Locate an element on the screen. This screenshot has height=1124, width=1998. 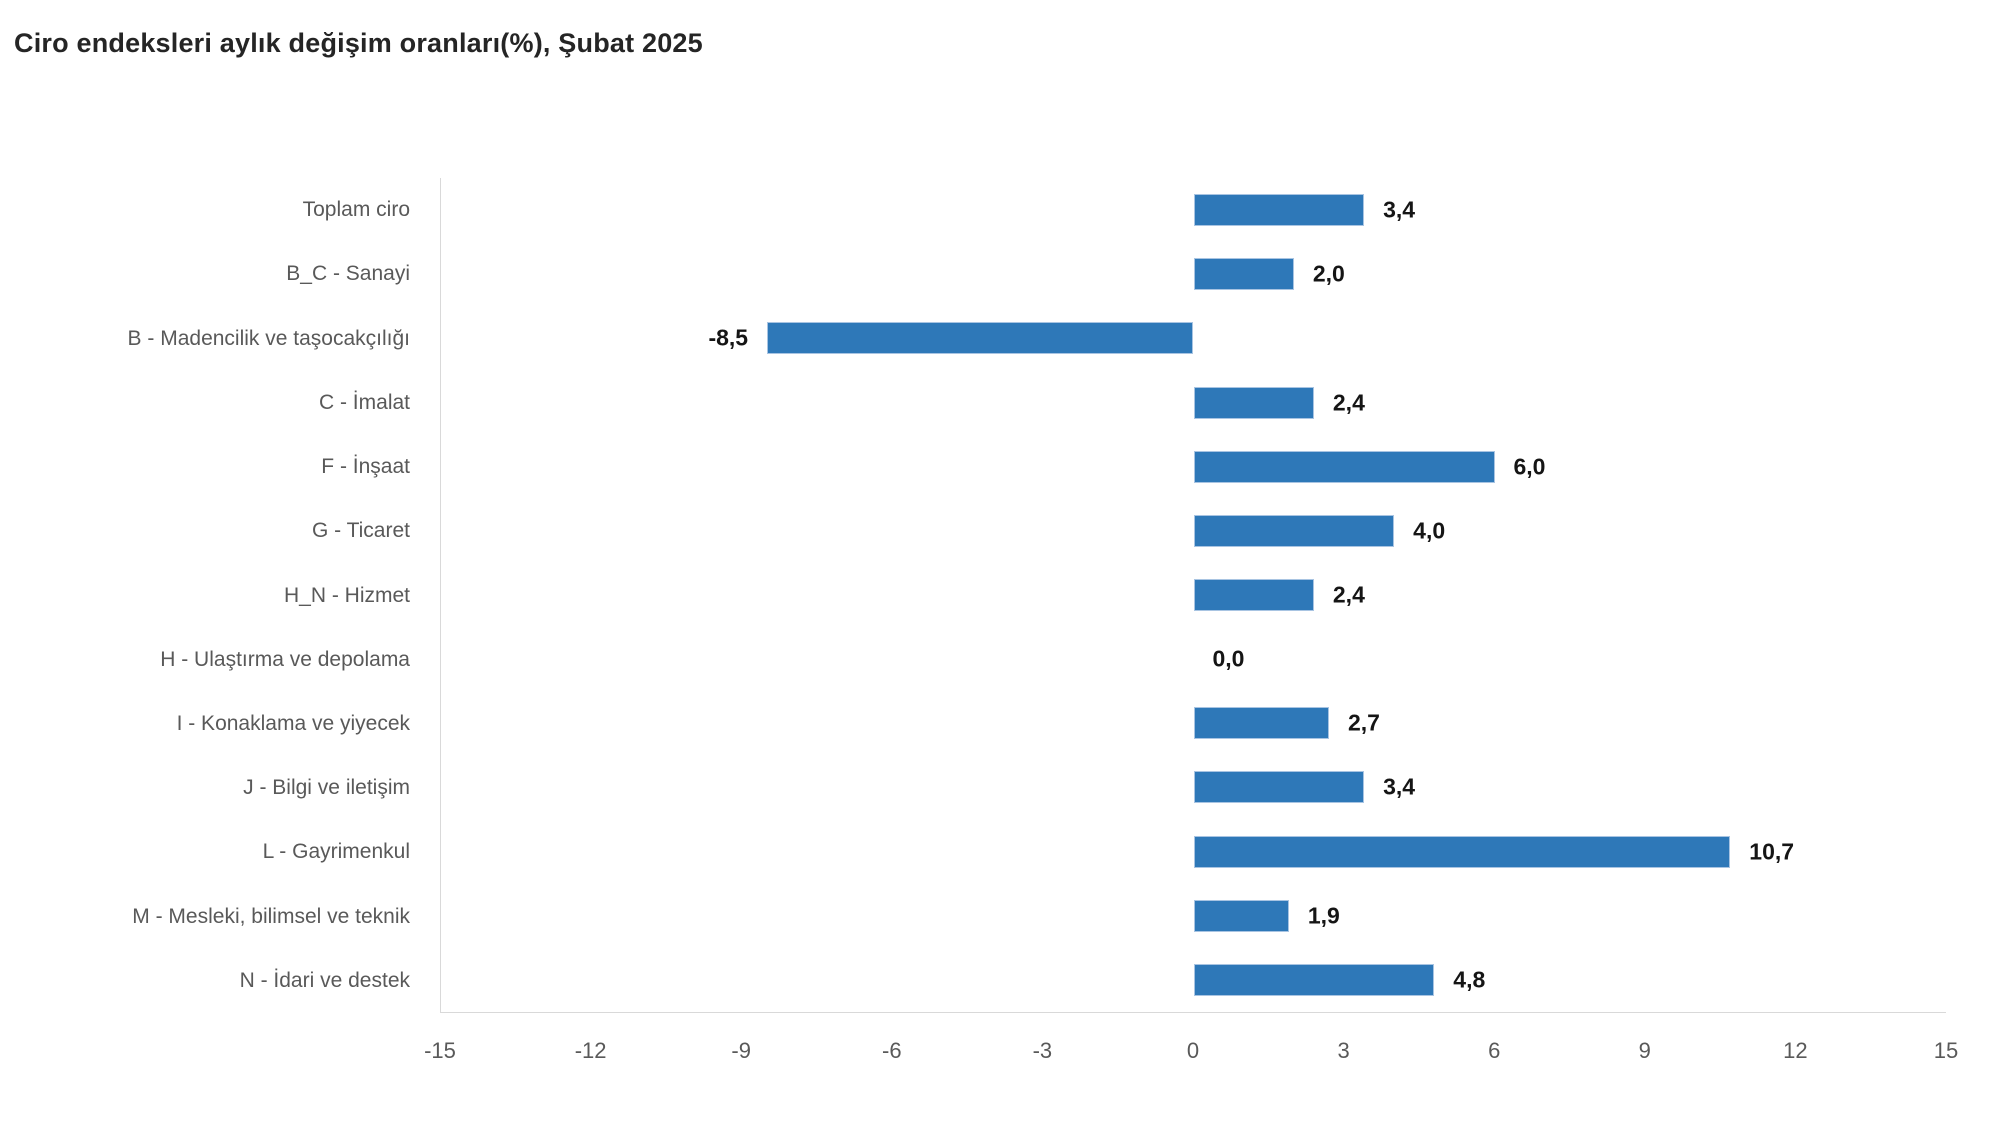
bar-row: 2,7 is located at coordinates (1193, 723).